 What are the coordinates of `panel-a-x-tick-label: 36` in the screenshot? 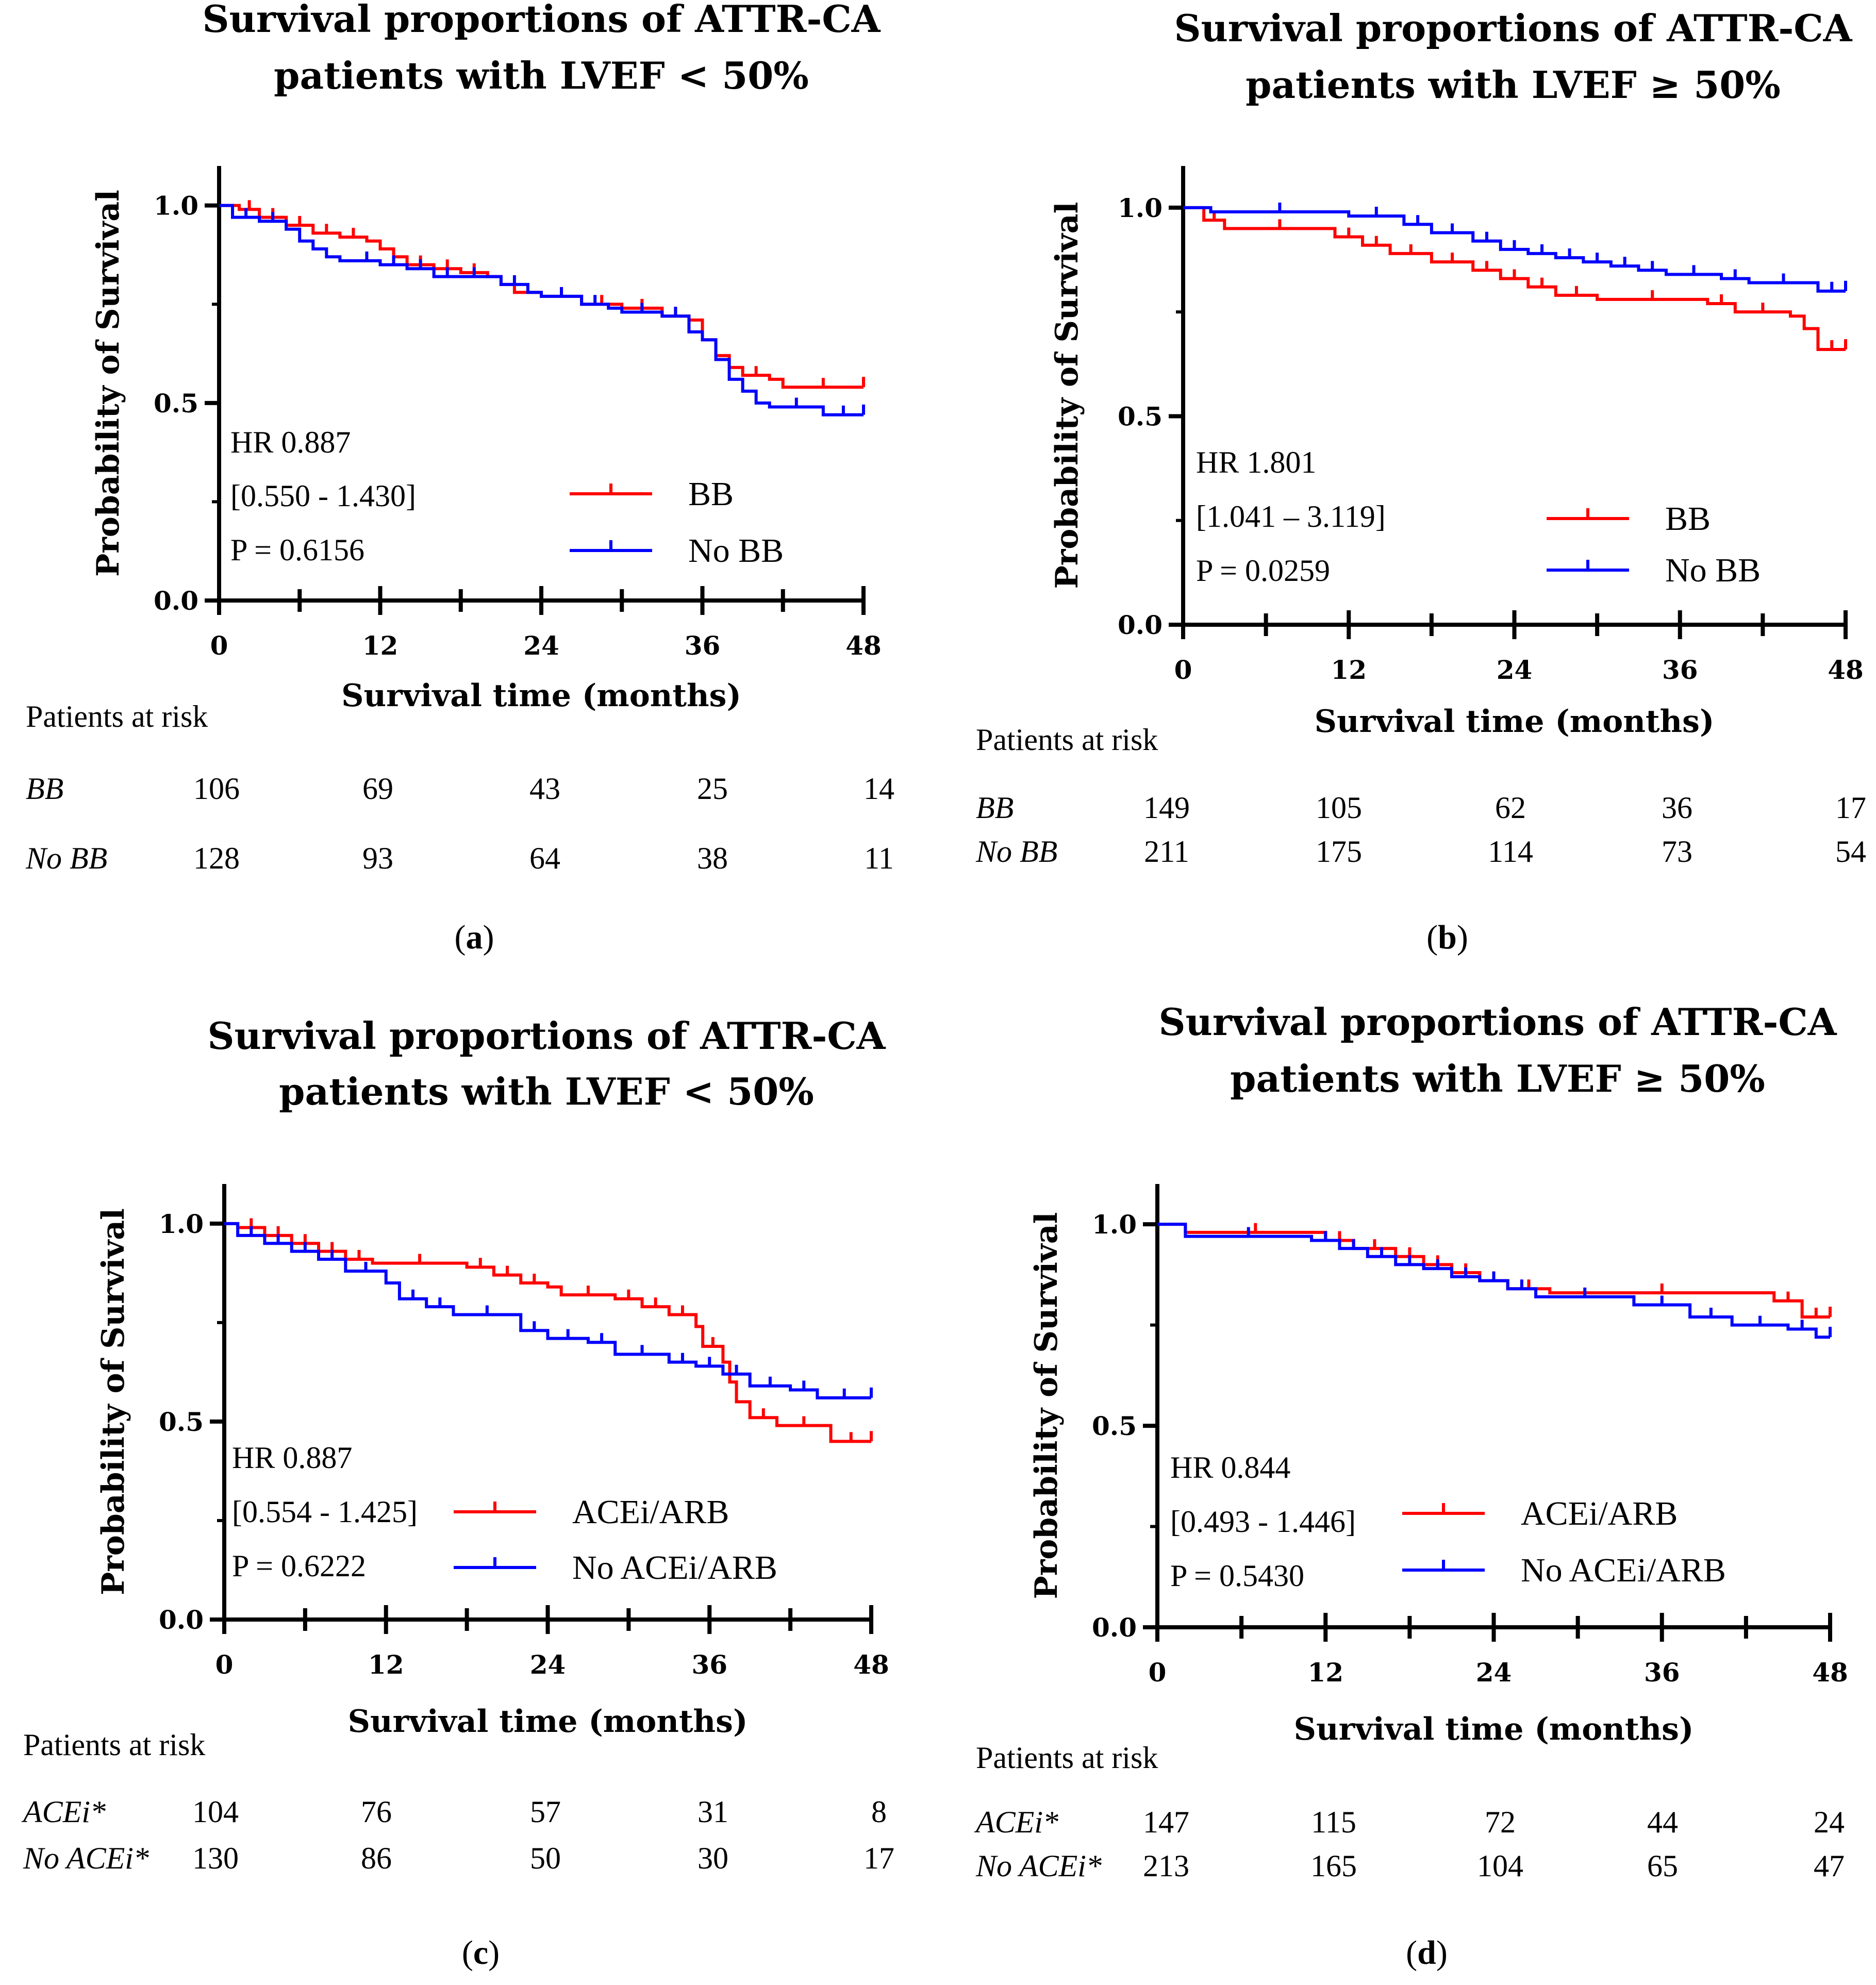 It's located at (703, 645).